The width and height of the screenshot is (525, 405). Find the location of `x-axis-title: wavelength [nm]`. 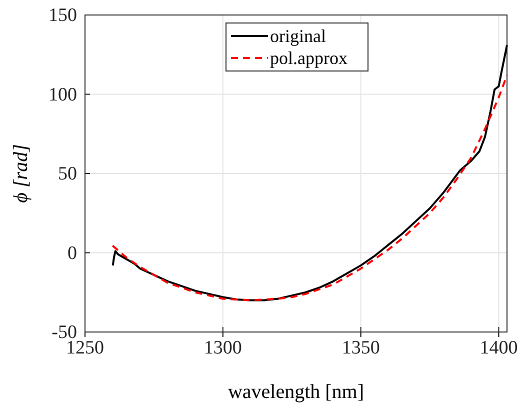

x-axis-title: wavelength [nm] is located at coordinates (296, 392).